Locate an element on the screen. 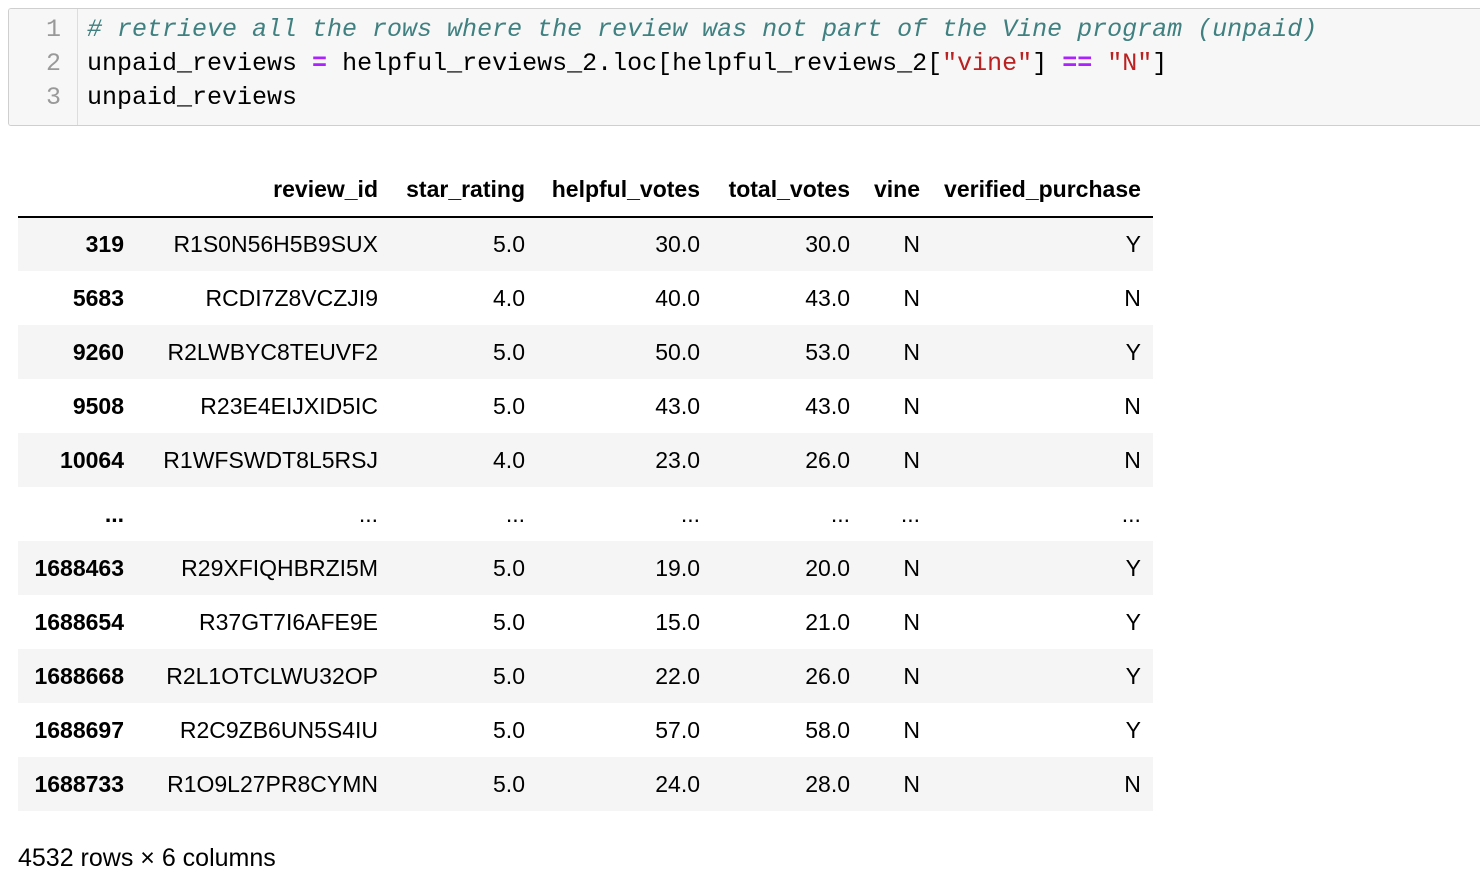  cell-total-votes: 20.0 is located at coordinates (827, 567).